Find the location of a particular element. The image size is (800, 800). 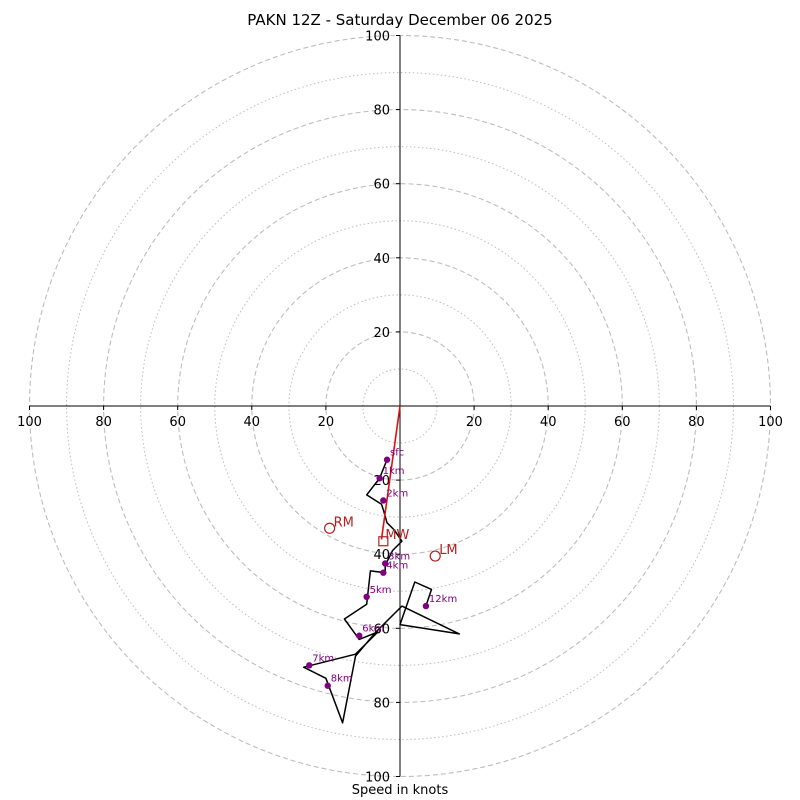

storm-motion-label: LM is located at coordinates (448, 550).